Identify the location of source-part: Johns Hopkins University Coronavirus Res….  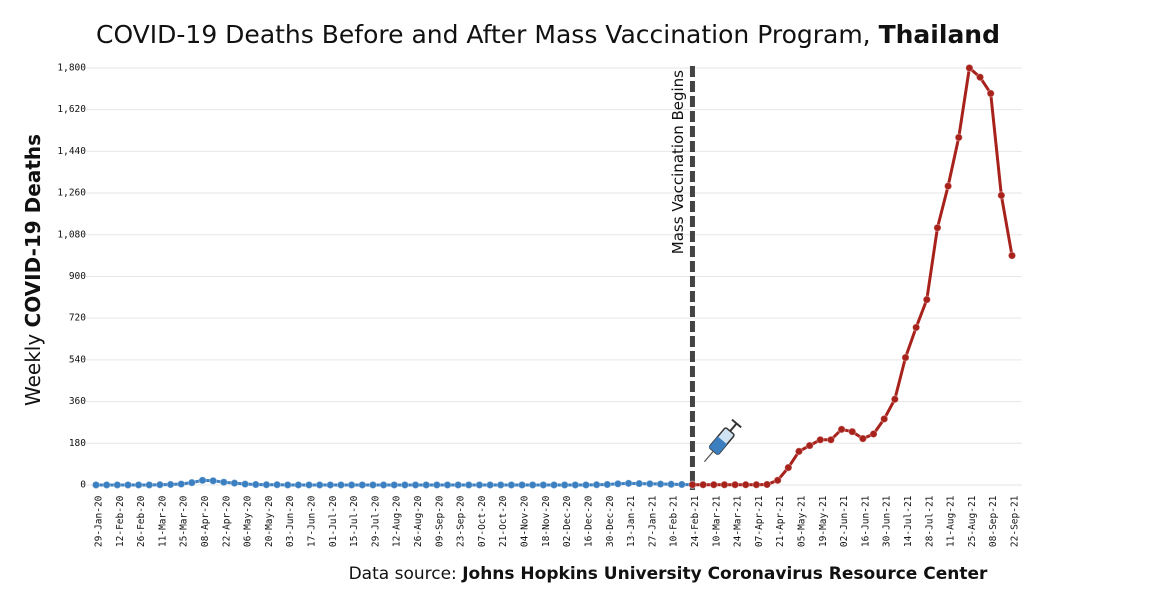
(724, 574).